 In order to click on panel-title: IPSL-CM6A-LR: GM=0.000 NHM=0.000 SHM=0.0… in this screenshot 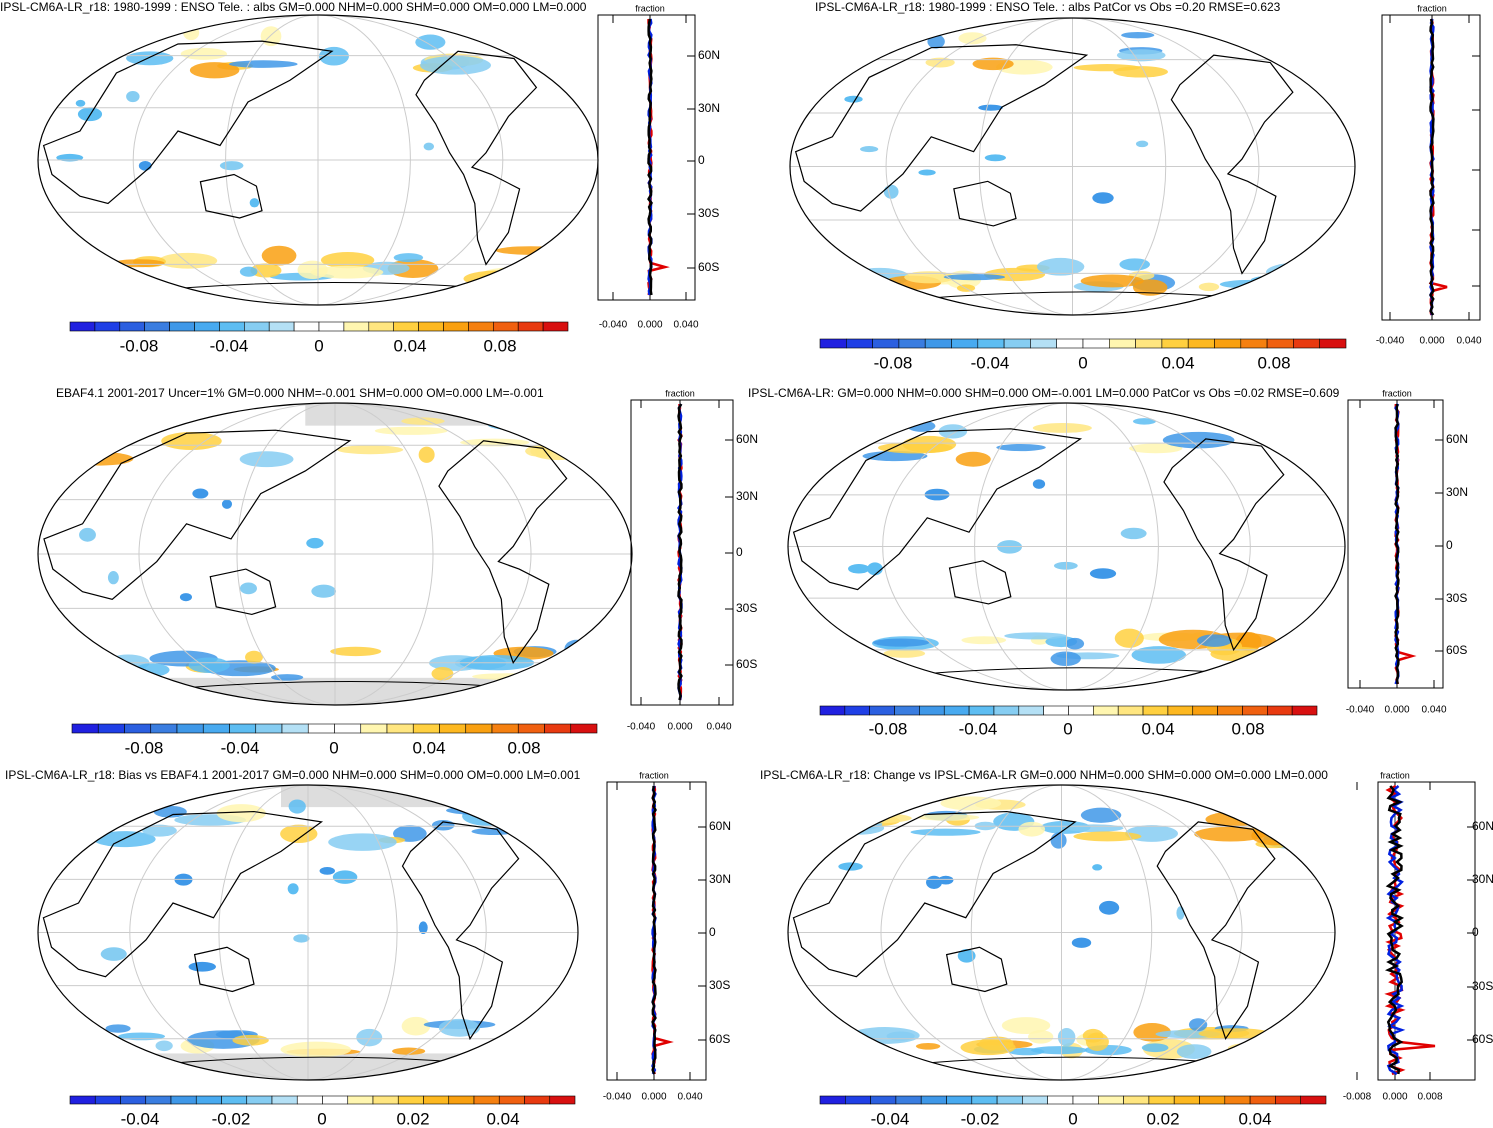, I will do `click(1044, 393)`.